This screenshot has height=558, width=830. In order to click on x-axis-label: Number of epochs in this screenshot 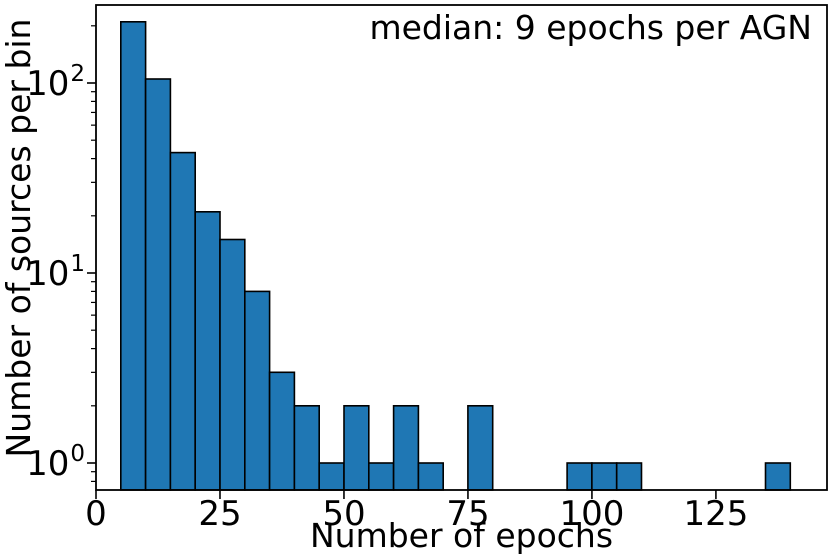, I will do `click(461, 535)`.